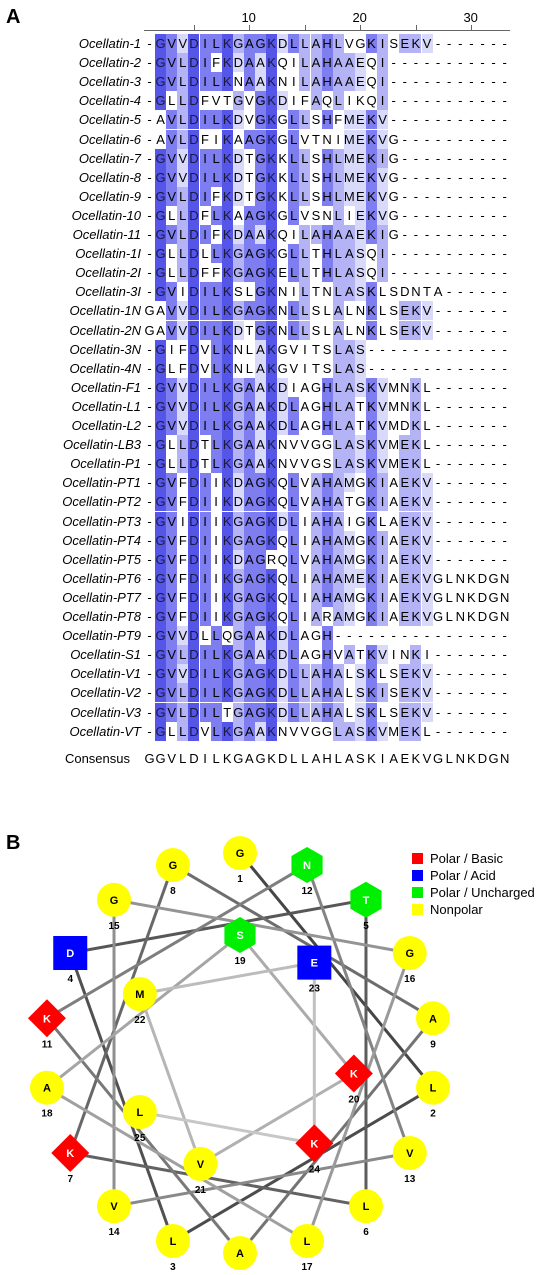  Describe the element at coordinates (307, 1242) in the screenshot. I see `residue-letter: L` at that location.